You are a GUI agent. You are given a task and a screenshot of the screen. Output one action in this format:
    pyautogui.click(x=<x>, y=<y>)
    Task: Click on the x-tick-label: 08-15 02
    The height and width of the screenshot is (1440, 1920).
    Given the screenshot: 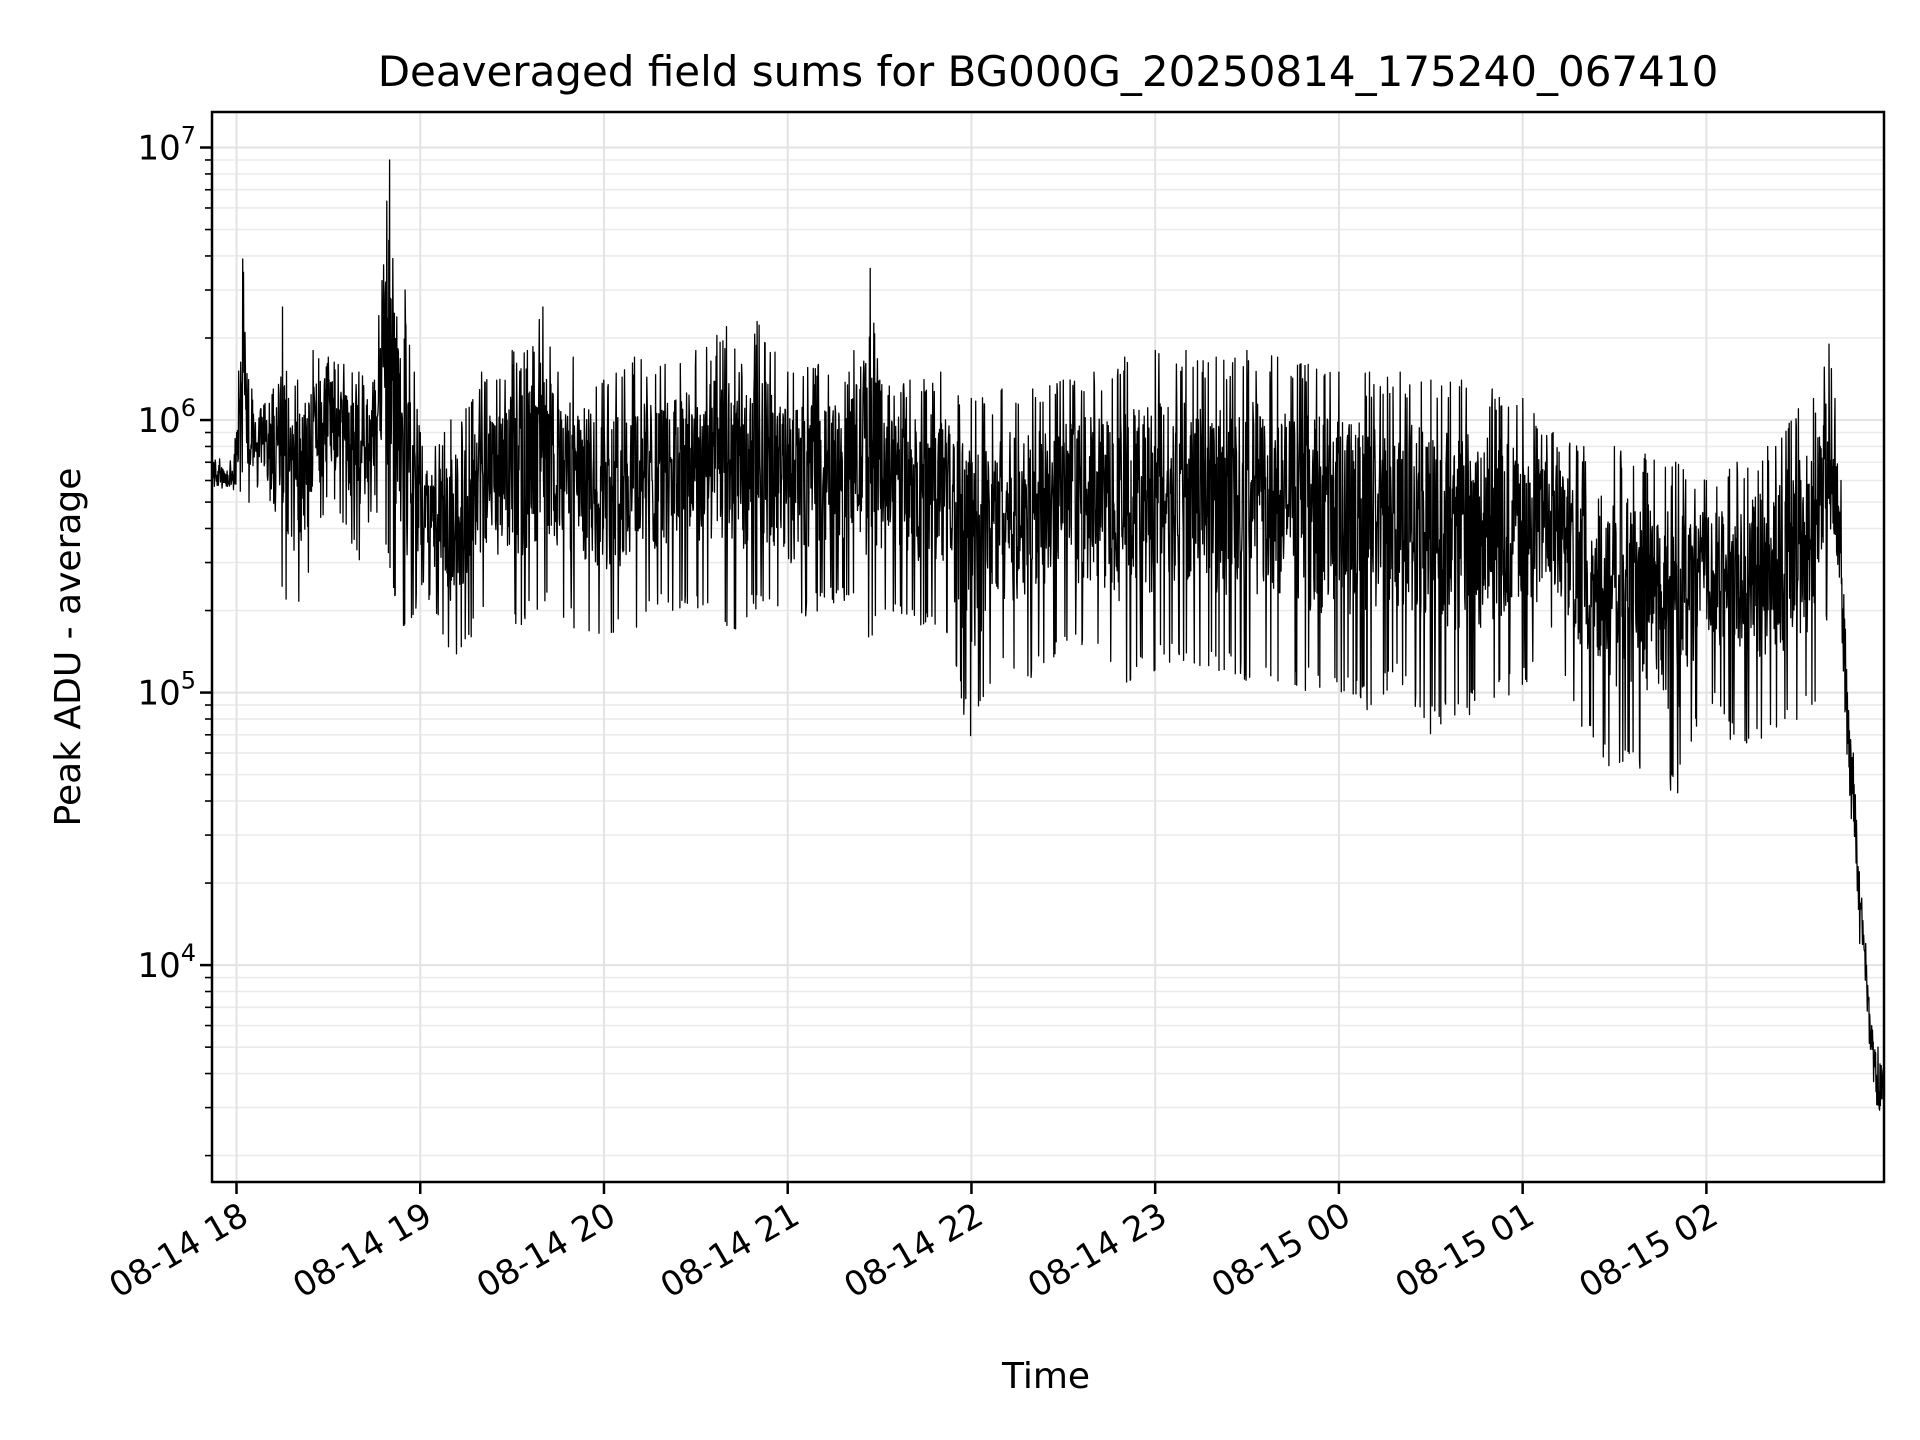 What is the action you would take?
    pyautogui.click(x=1648, y=1250)
    